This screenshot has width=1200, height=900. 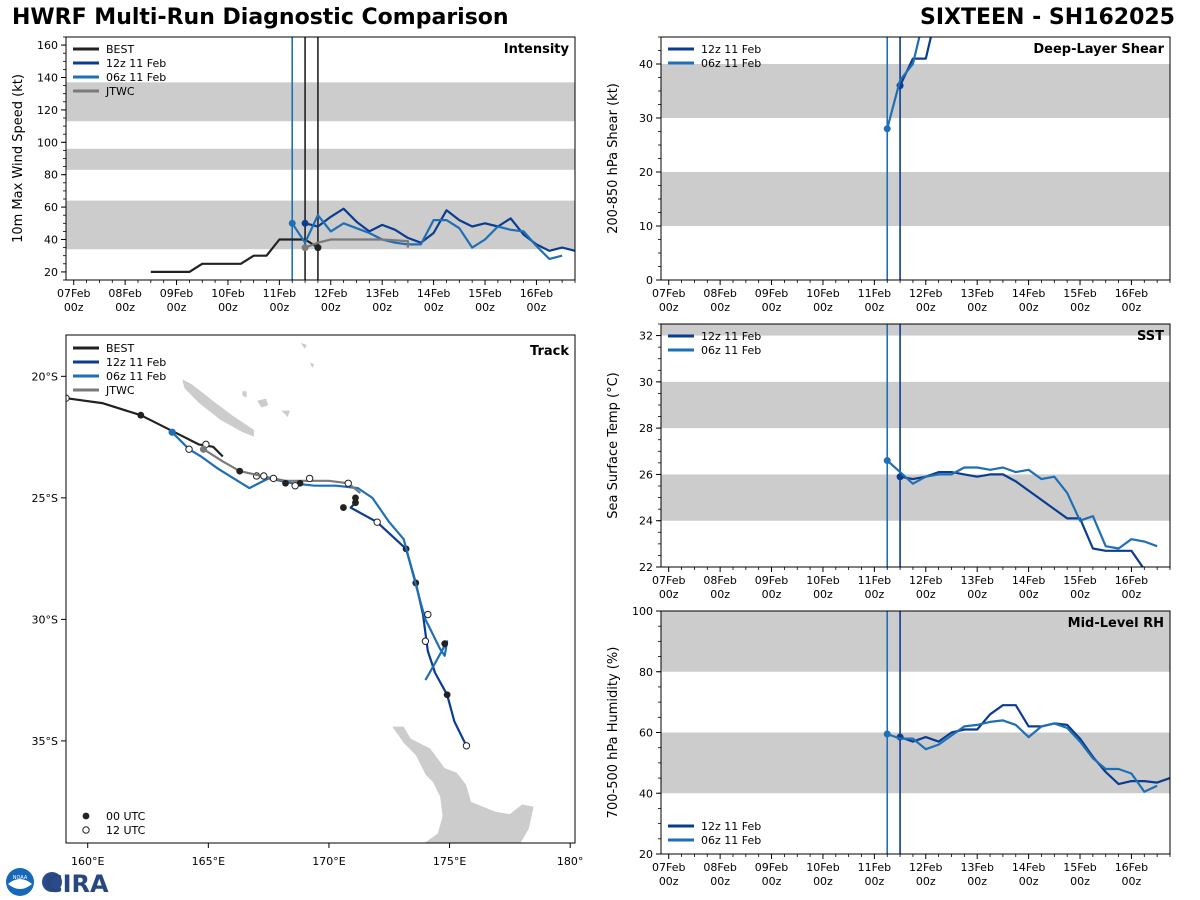 What do you see at coordinates (613, 158) in the screenshot?
I see `shear-ylabel: 200-850 hPa Shear (kt)` at bounding box center [613, 158].